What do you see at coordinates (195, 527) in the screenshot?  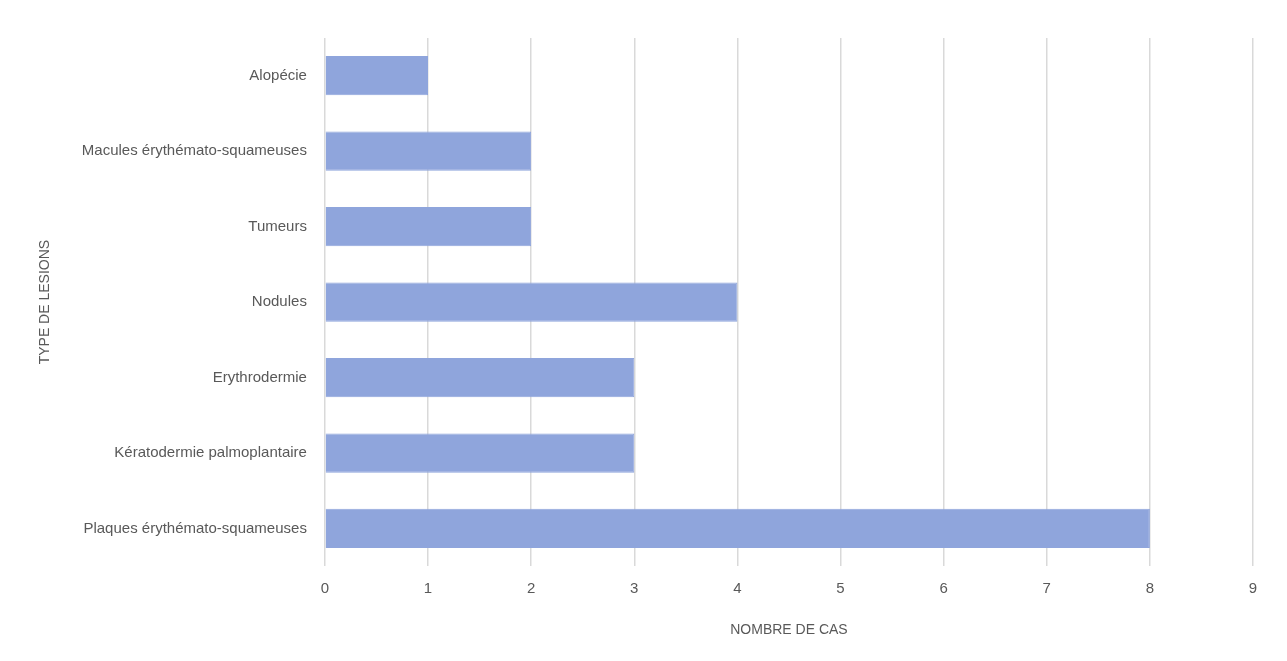 I see `y-tick-label: Plaques érythémato-squameuses` at bounding box center [195, 527].